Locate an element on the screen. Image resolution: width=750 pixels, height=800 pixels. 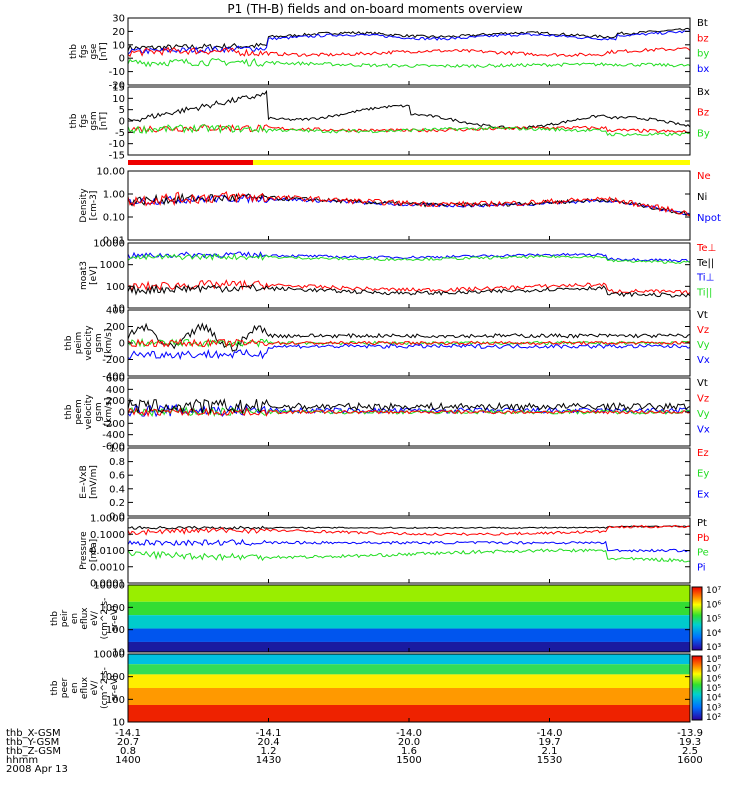
legend-entry: Vz is located at coordinates (703, 399).